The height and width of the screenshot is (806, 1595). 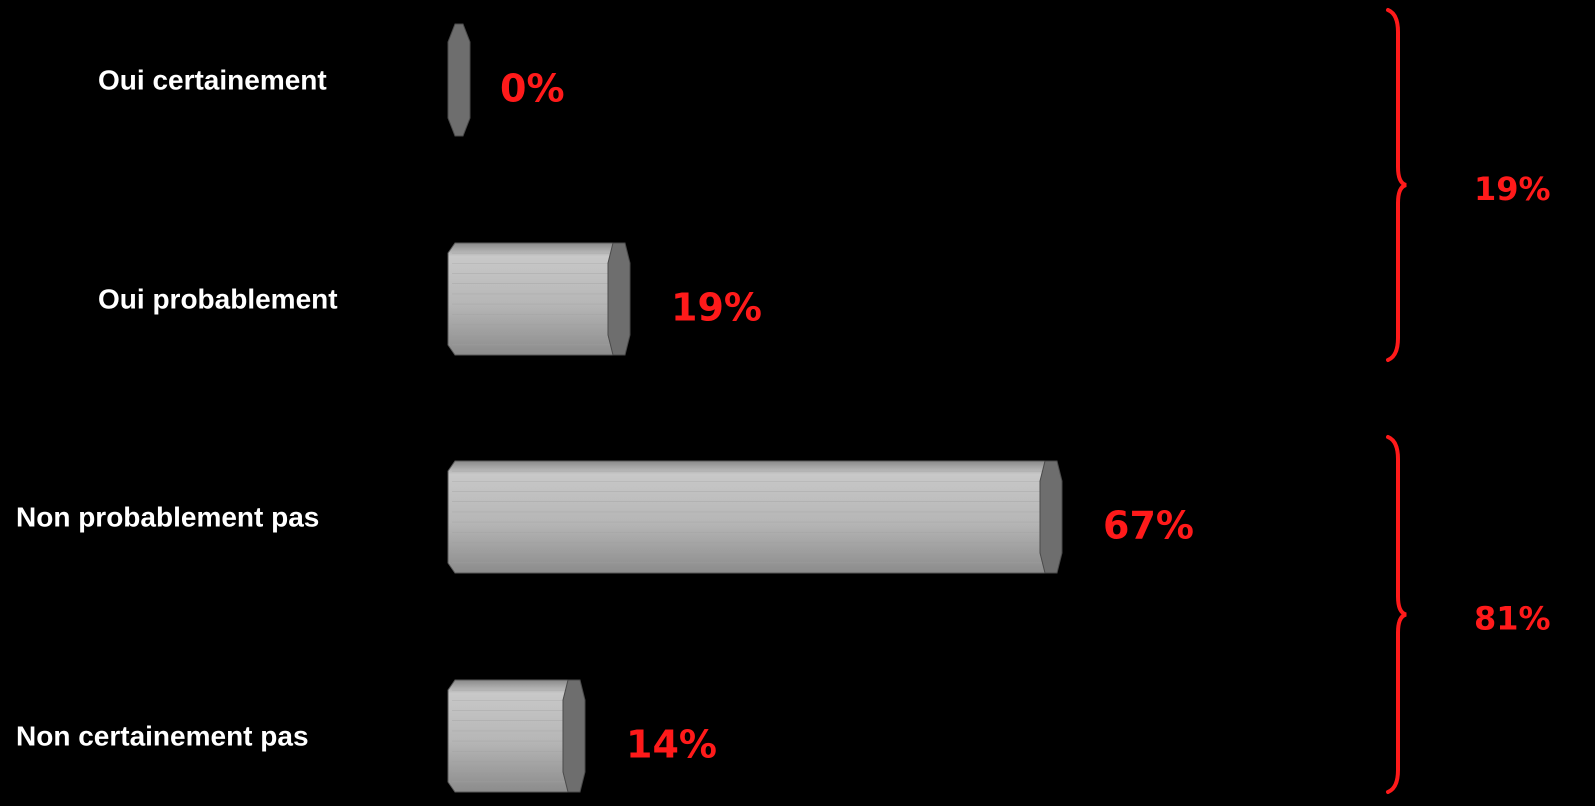 What do you see at coordinates (1051, 517) in the screenshot?
I see `bar-cap-non-probablement-pas` at bounding box center [1051, 517].